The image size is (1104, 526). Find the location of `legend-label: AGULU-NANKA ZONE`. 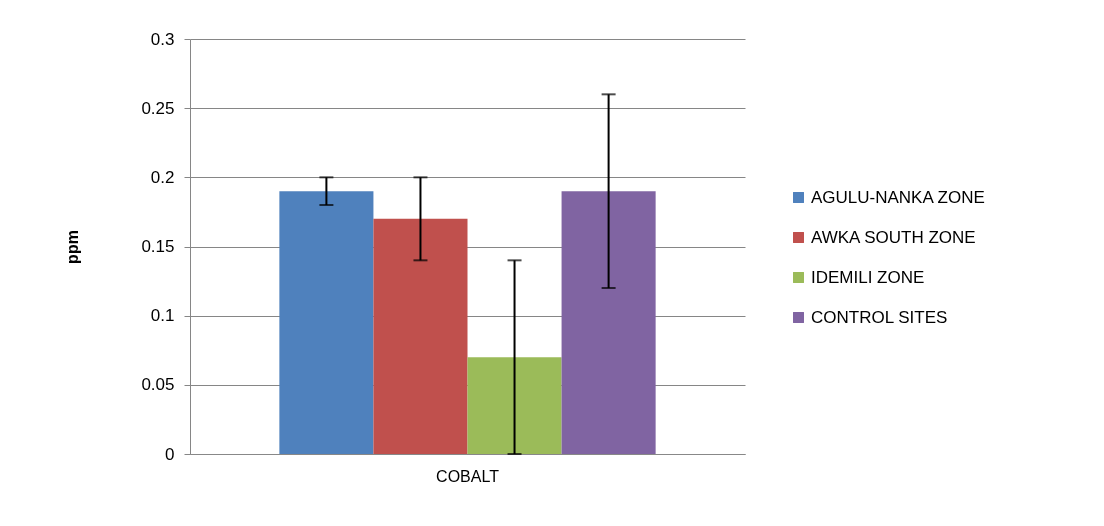

legend-label: AGULU-NANKA ZONE is located at coordinates (898, 197).